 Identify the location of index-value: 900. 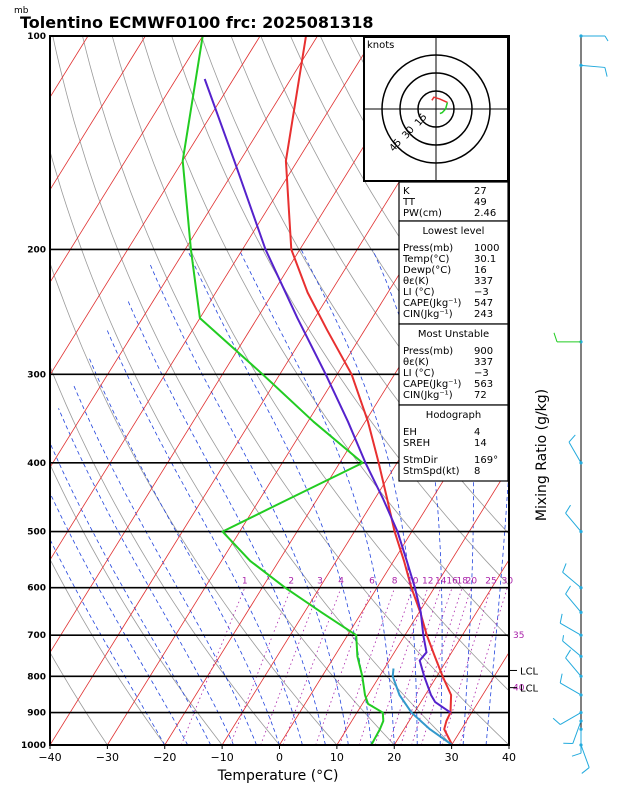
(483, 351).